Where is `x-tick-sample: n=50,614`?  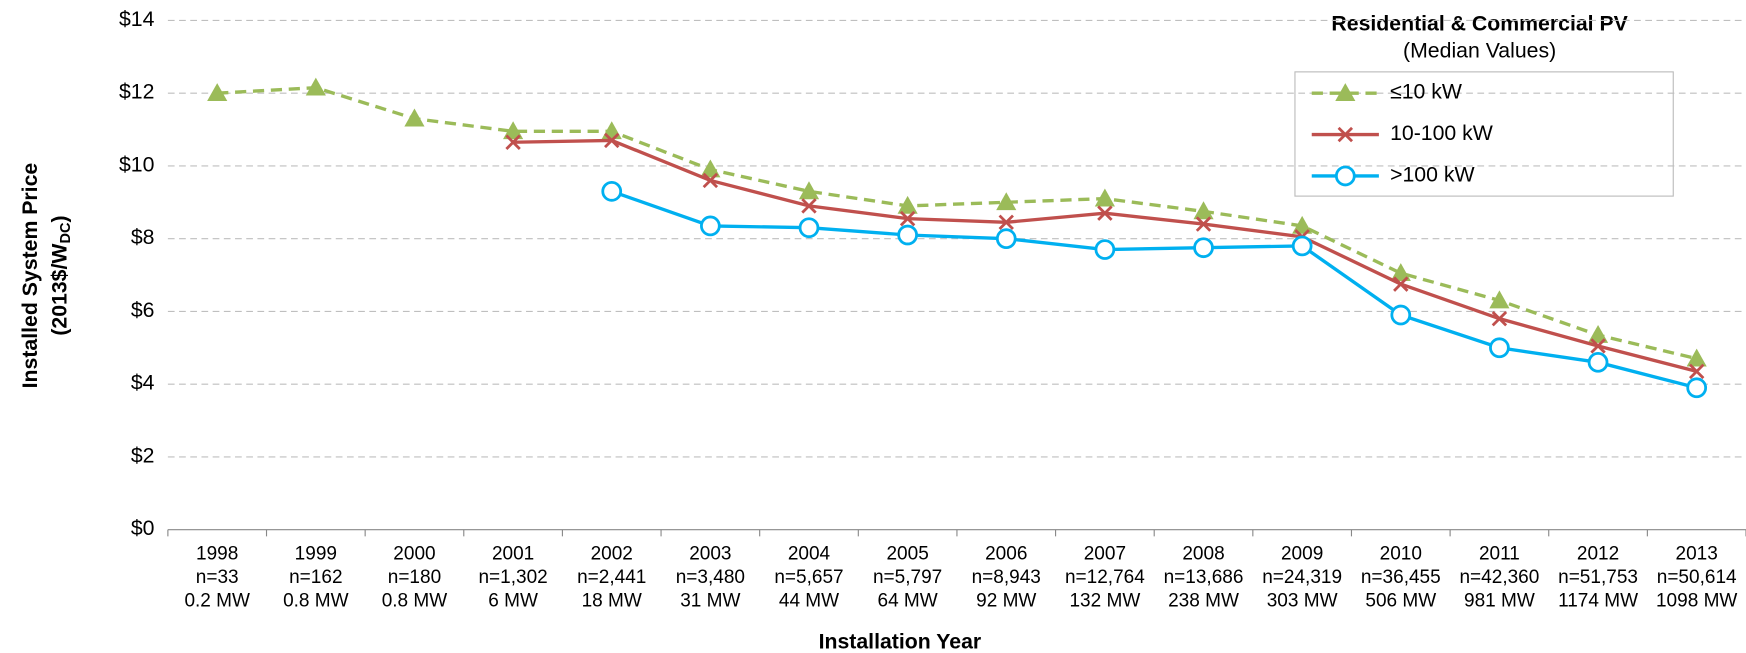 x-tick-sample: n=50,614 is located at coordinates (1697, 577).